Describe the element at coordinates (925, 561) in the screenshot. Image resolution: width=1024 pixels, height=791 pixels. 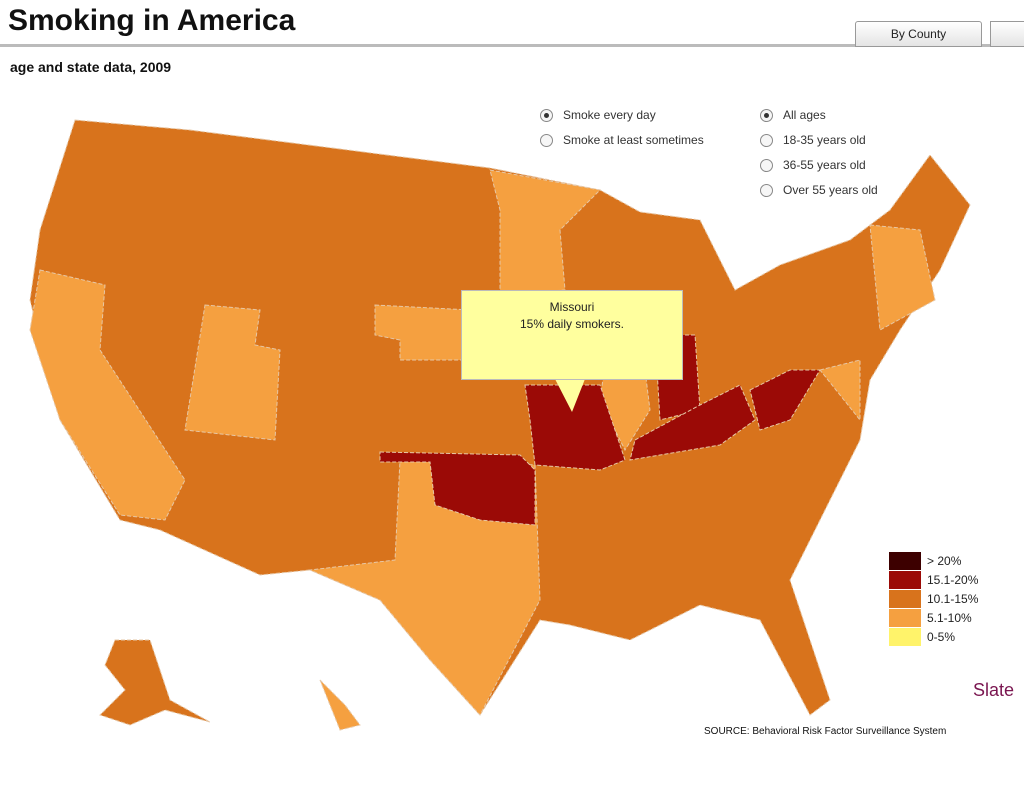
I see `legend-item: > 20%` at that location.